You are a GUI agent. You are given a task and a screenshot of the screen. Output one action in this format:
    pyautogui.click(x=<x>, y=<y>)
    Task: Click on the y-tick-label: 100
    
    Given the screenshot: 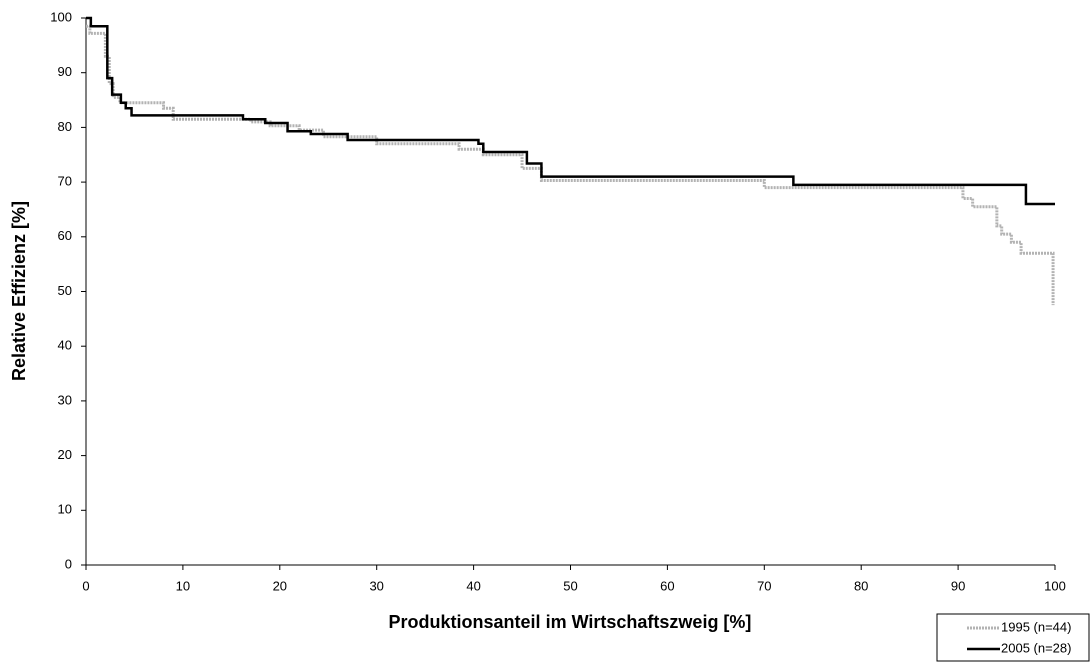 What is the action you would take?
    pyautogui.click(x=61, y=16)
    